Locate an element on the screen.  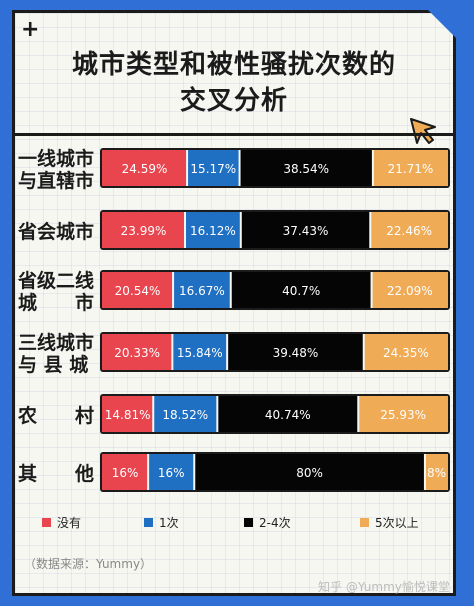
data-label: 37.43% is located at coordinates (306, 231).